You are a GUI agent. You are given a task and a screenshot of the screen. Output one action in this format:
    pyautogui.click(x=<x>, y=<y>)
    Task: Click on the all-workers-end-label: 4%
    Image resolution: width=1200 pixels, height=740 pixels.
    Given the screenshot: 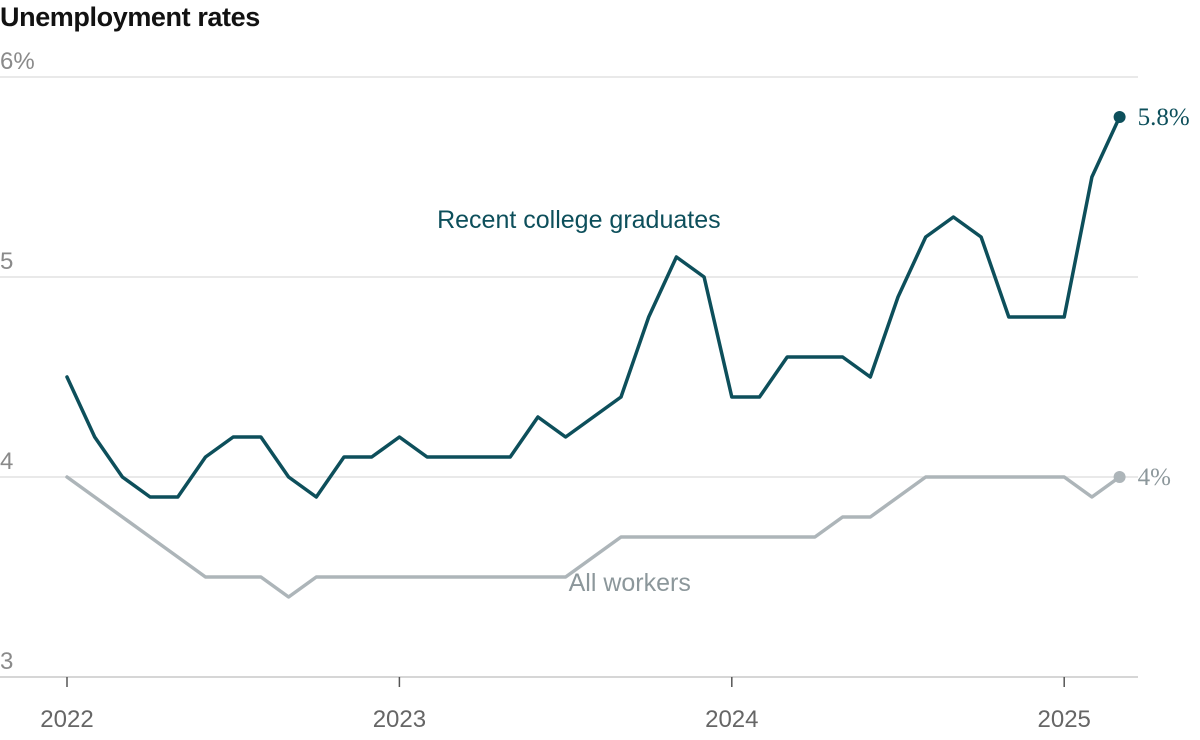 What is the action you would take?
    pyautogui.click(x=1154, y=477)
    